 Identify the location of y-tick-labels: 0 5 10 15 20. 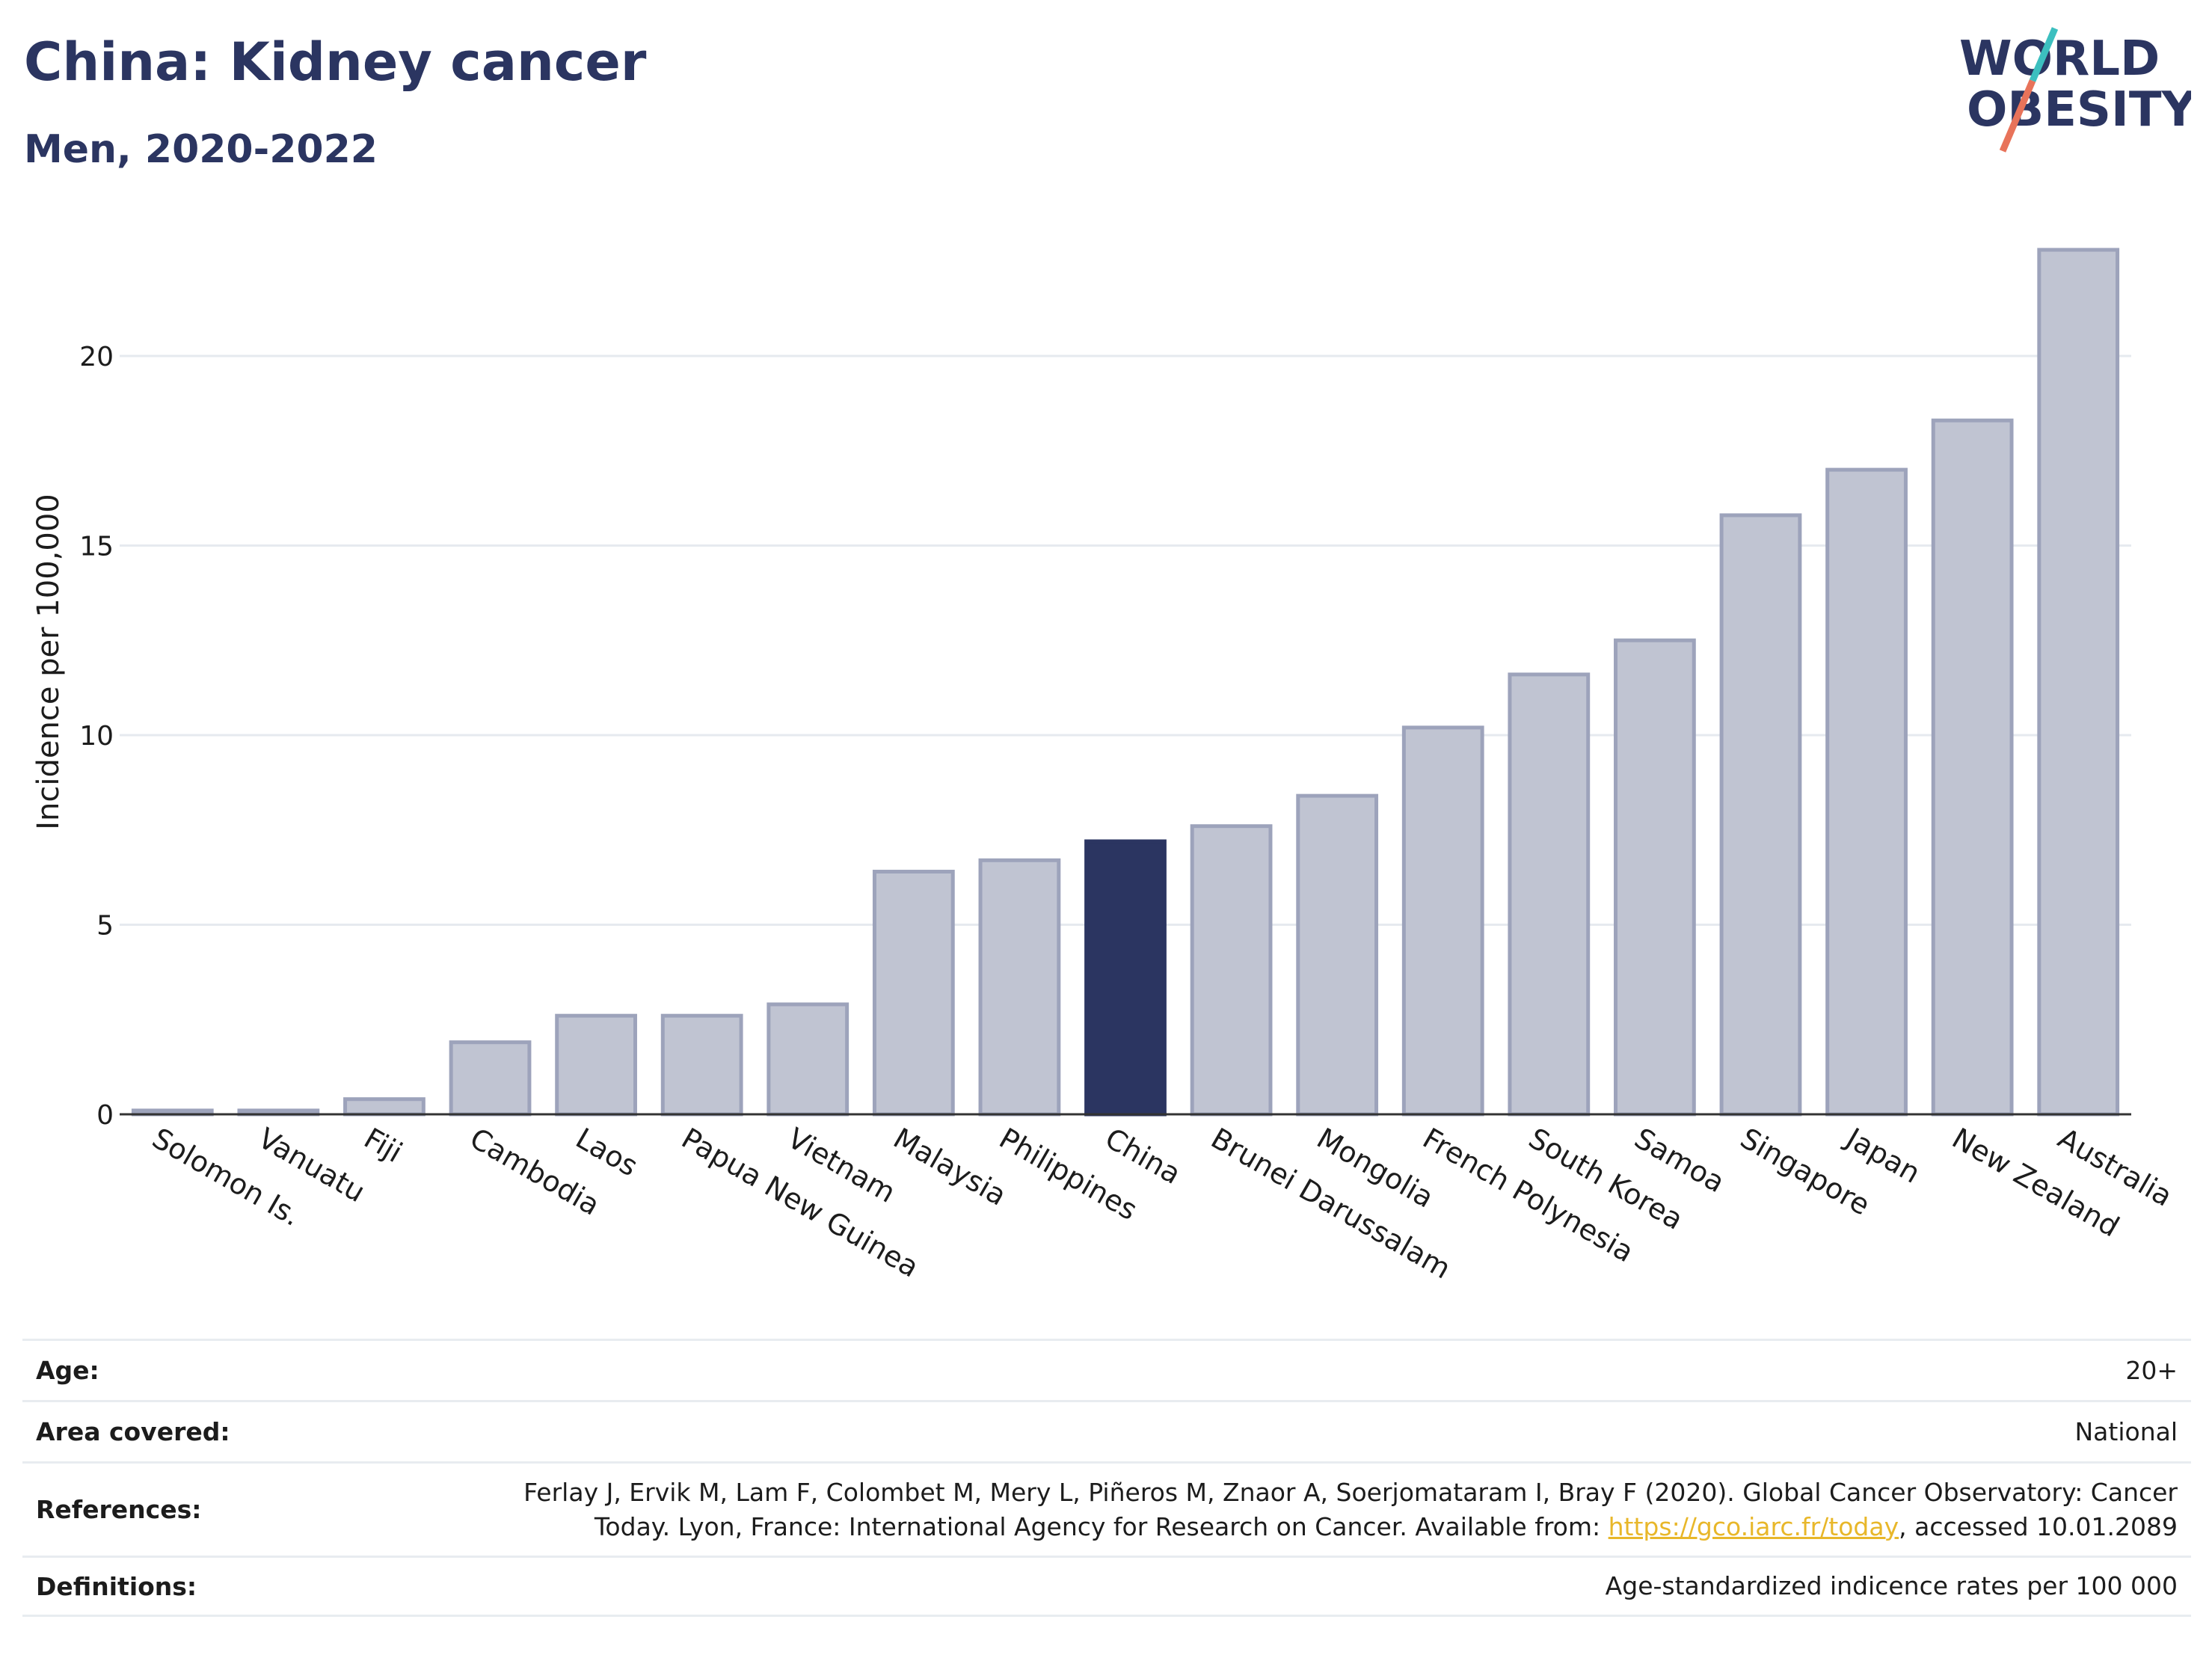
(96, 736).